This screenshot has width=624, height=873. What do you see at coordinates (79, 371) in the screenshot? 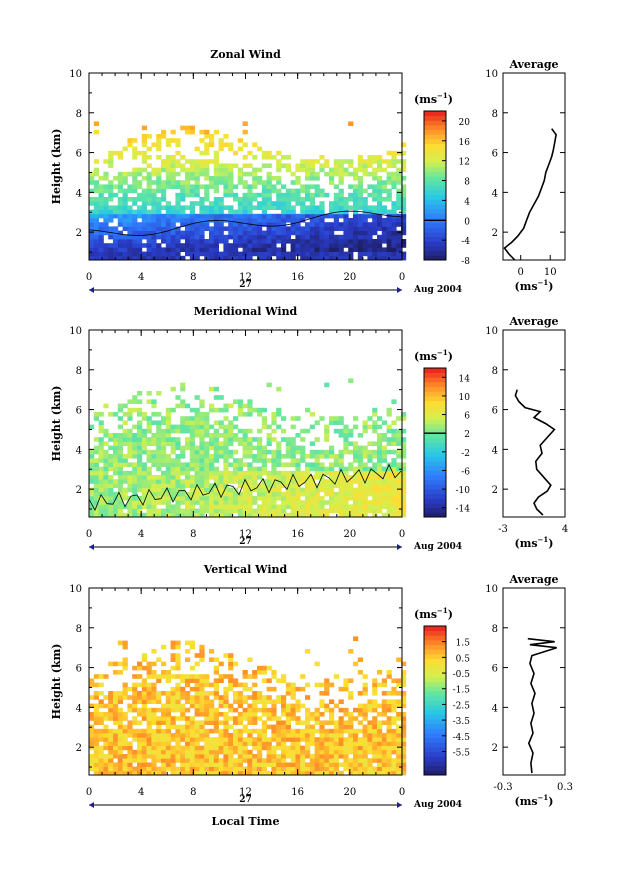
I see `y-tick-label: 8` at bounding box center [79, 371].